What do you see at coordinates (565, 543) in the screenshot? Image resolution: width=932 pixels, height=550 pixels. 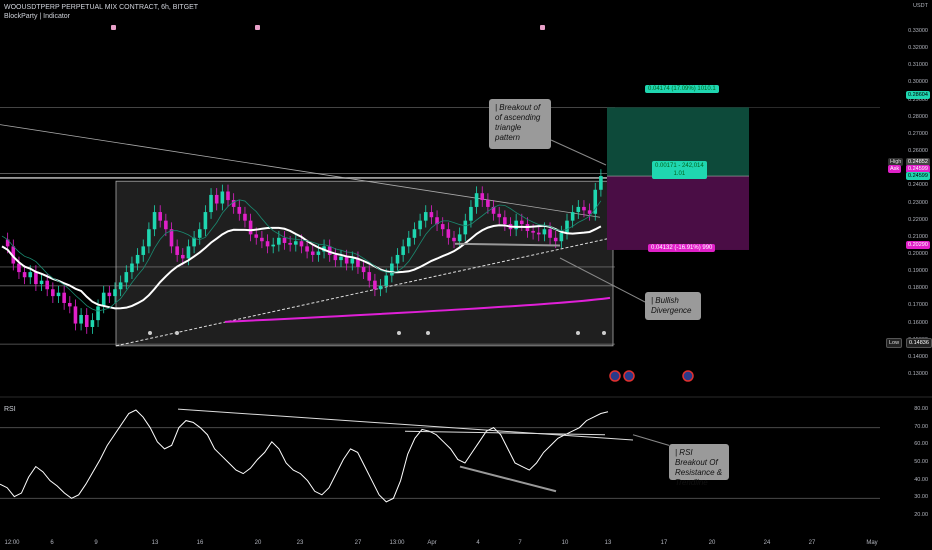 I see `time-tick-label: 10` at bounding box center [565, 543].